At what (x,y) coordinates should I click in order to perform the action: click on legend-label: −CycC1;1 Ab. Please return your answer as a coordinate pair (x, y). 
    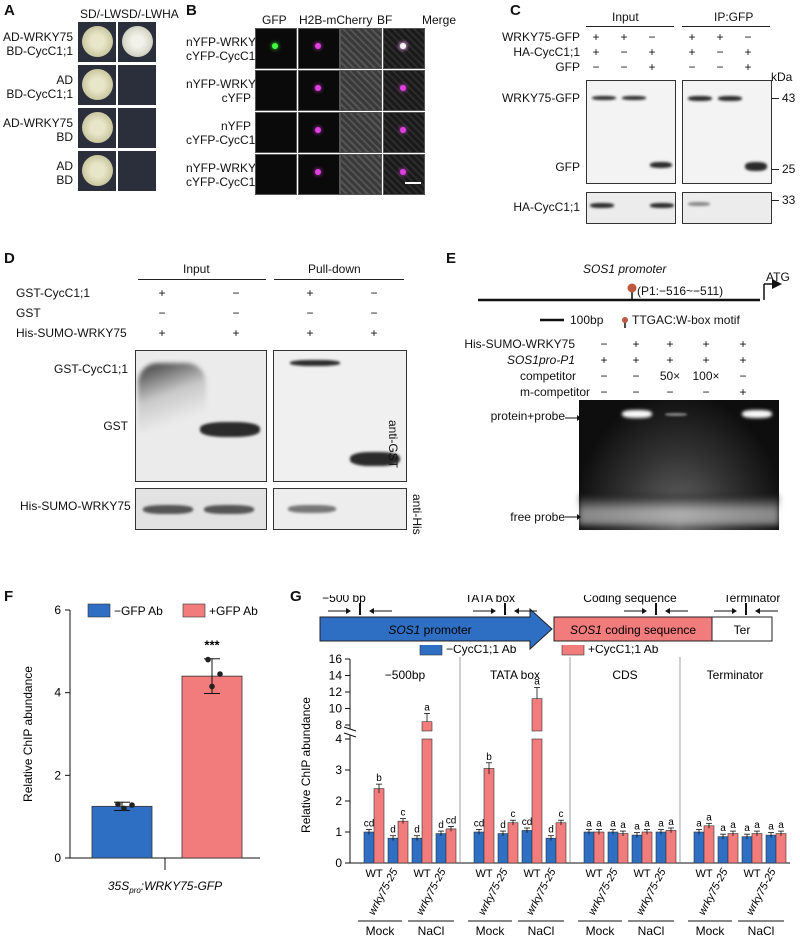
    Looking at the image, I should click on (481, 650).